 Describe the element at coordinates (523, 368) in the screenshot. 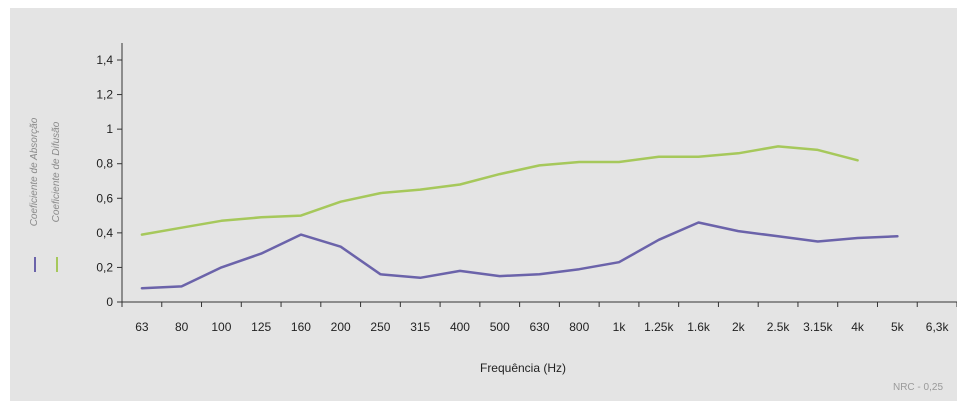

I see `x-axis-label: Frequência (Hz)` at that location.